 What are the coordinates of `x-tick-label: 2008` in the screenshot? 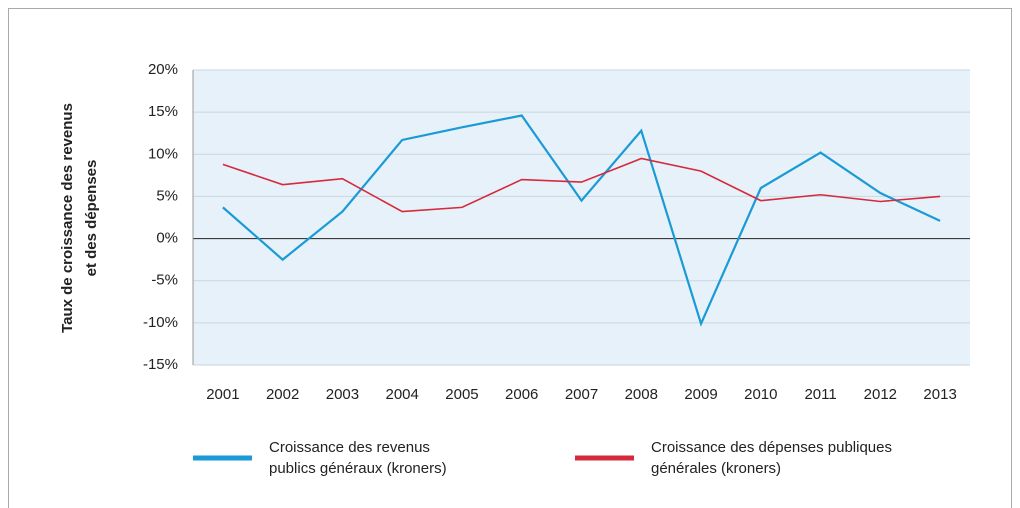 It's located at (641, 394).